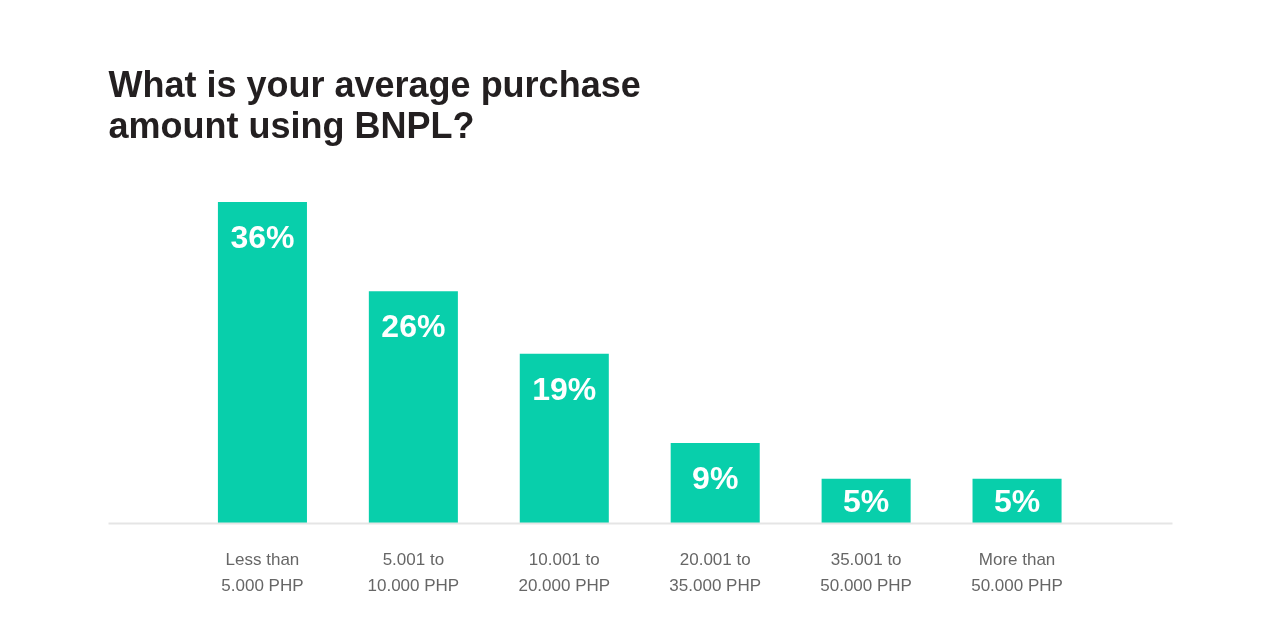 The image size is (1280, 630). I want to click on x-tick-label: 5.001 to 10.000 PHP, so click(413, 572).